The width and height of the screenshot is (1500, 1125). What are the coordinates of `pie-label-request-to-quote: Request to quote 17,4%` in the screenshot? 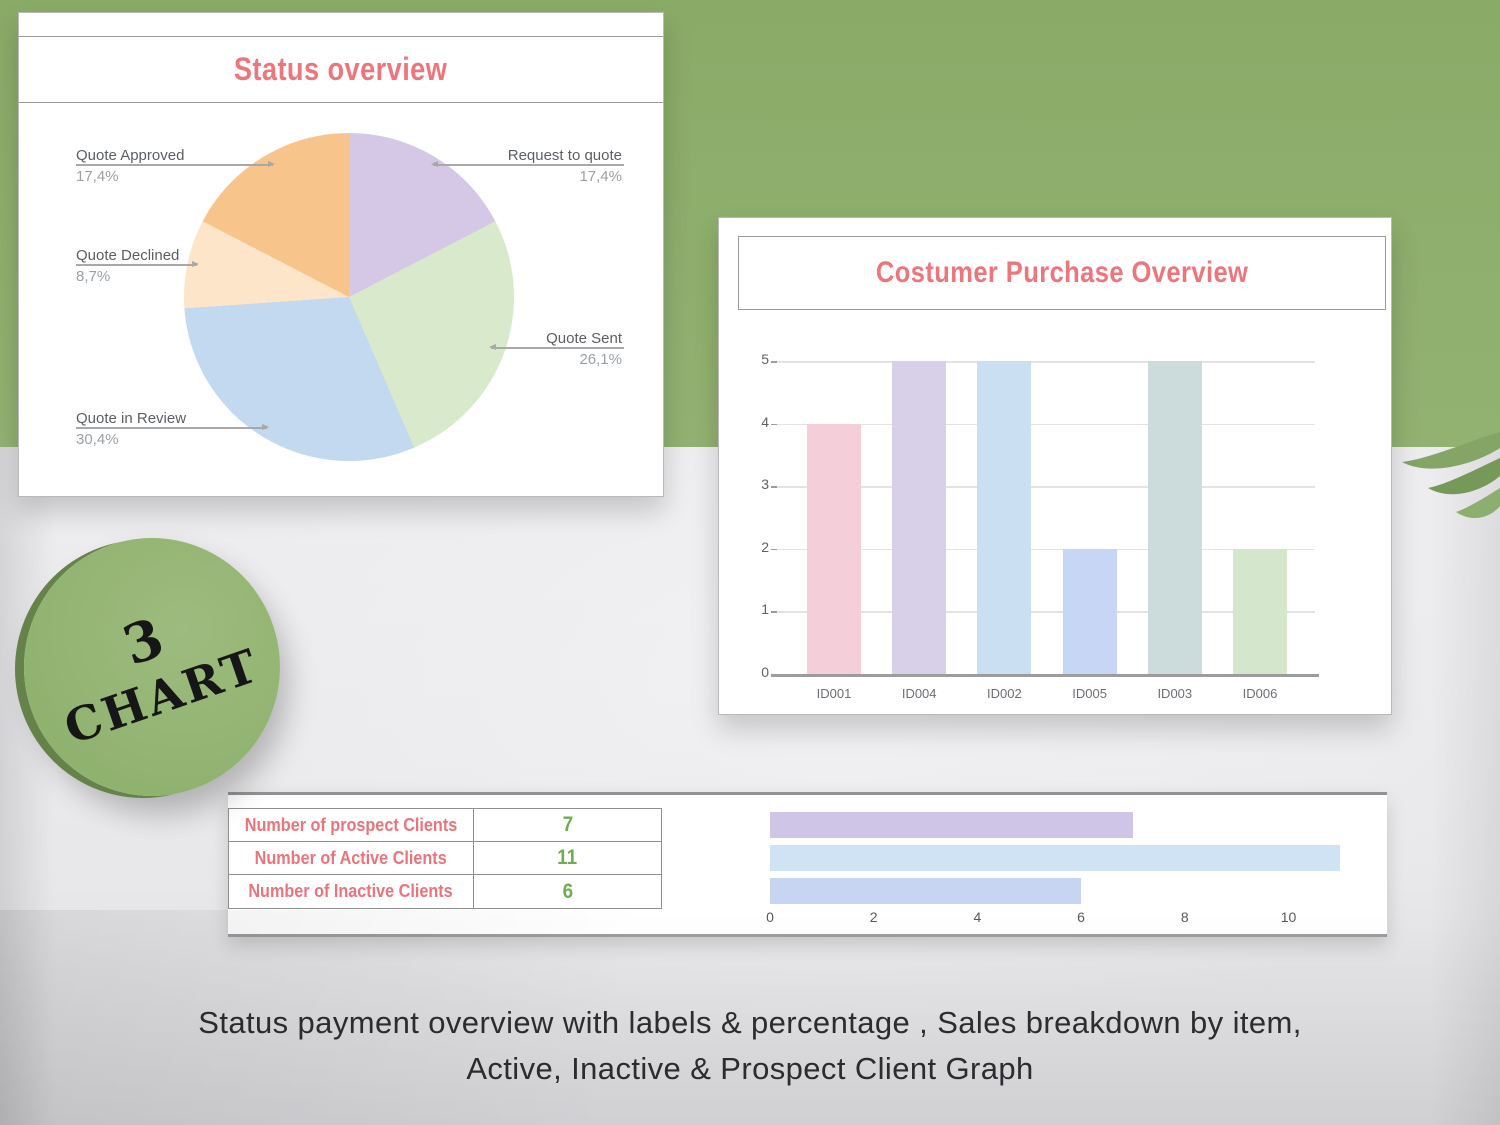 It's located at (565, 166).